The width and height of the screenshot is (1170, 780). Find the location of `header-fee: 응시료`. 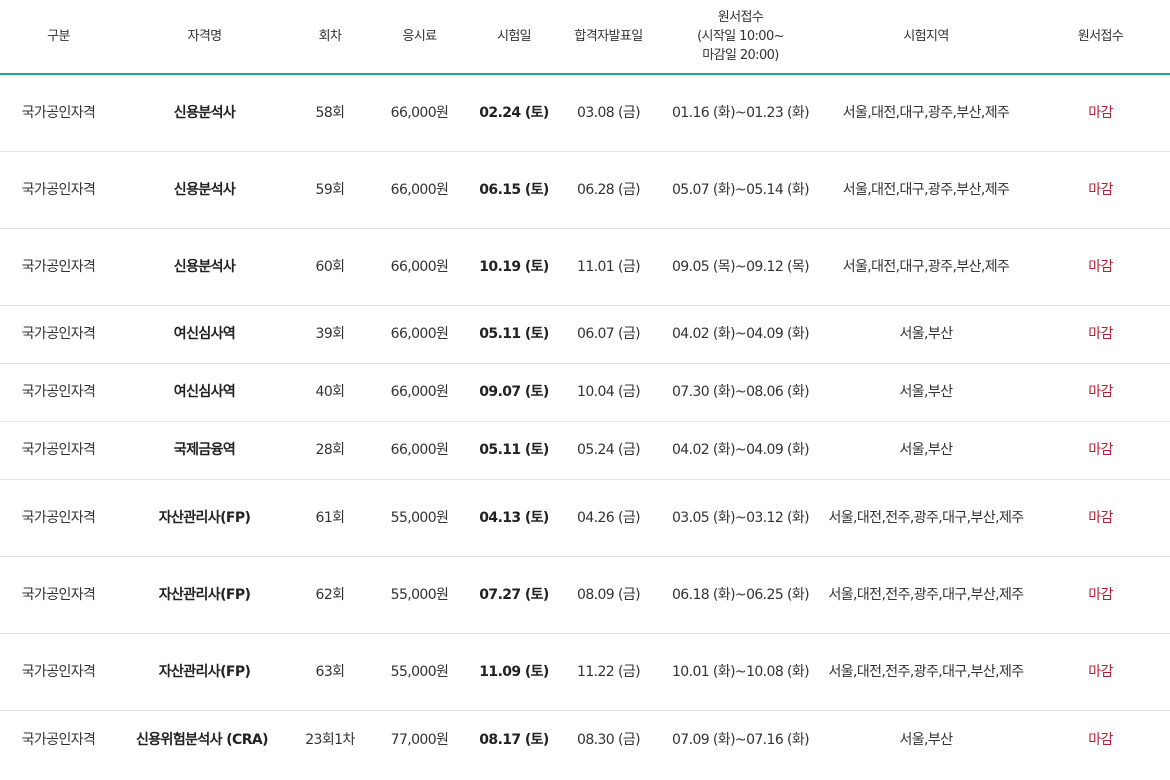

header-fee: 응시료 is located at coordinates (419, 37).